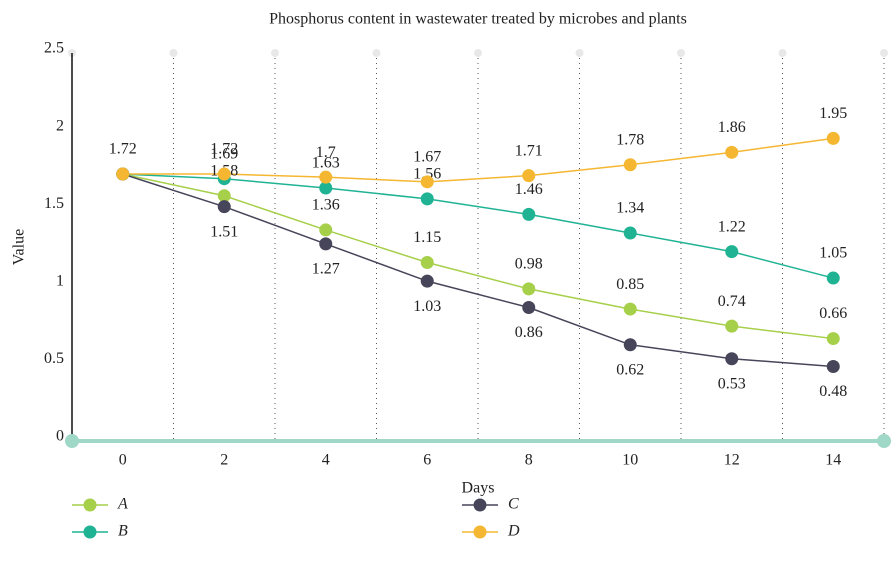 The height and width of the screenshot is (569, 894). Describe the element at coordinates (833, 253) in the screenshot. I see `data-label: 1.05` at that location.